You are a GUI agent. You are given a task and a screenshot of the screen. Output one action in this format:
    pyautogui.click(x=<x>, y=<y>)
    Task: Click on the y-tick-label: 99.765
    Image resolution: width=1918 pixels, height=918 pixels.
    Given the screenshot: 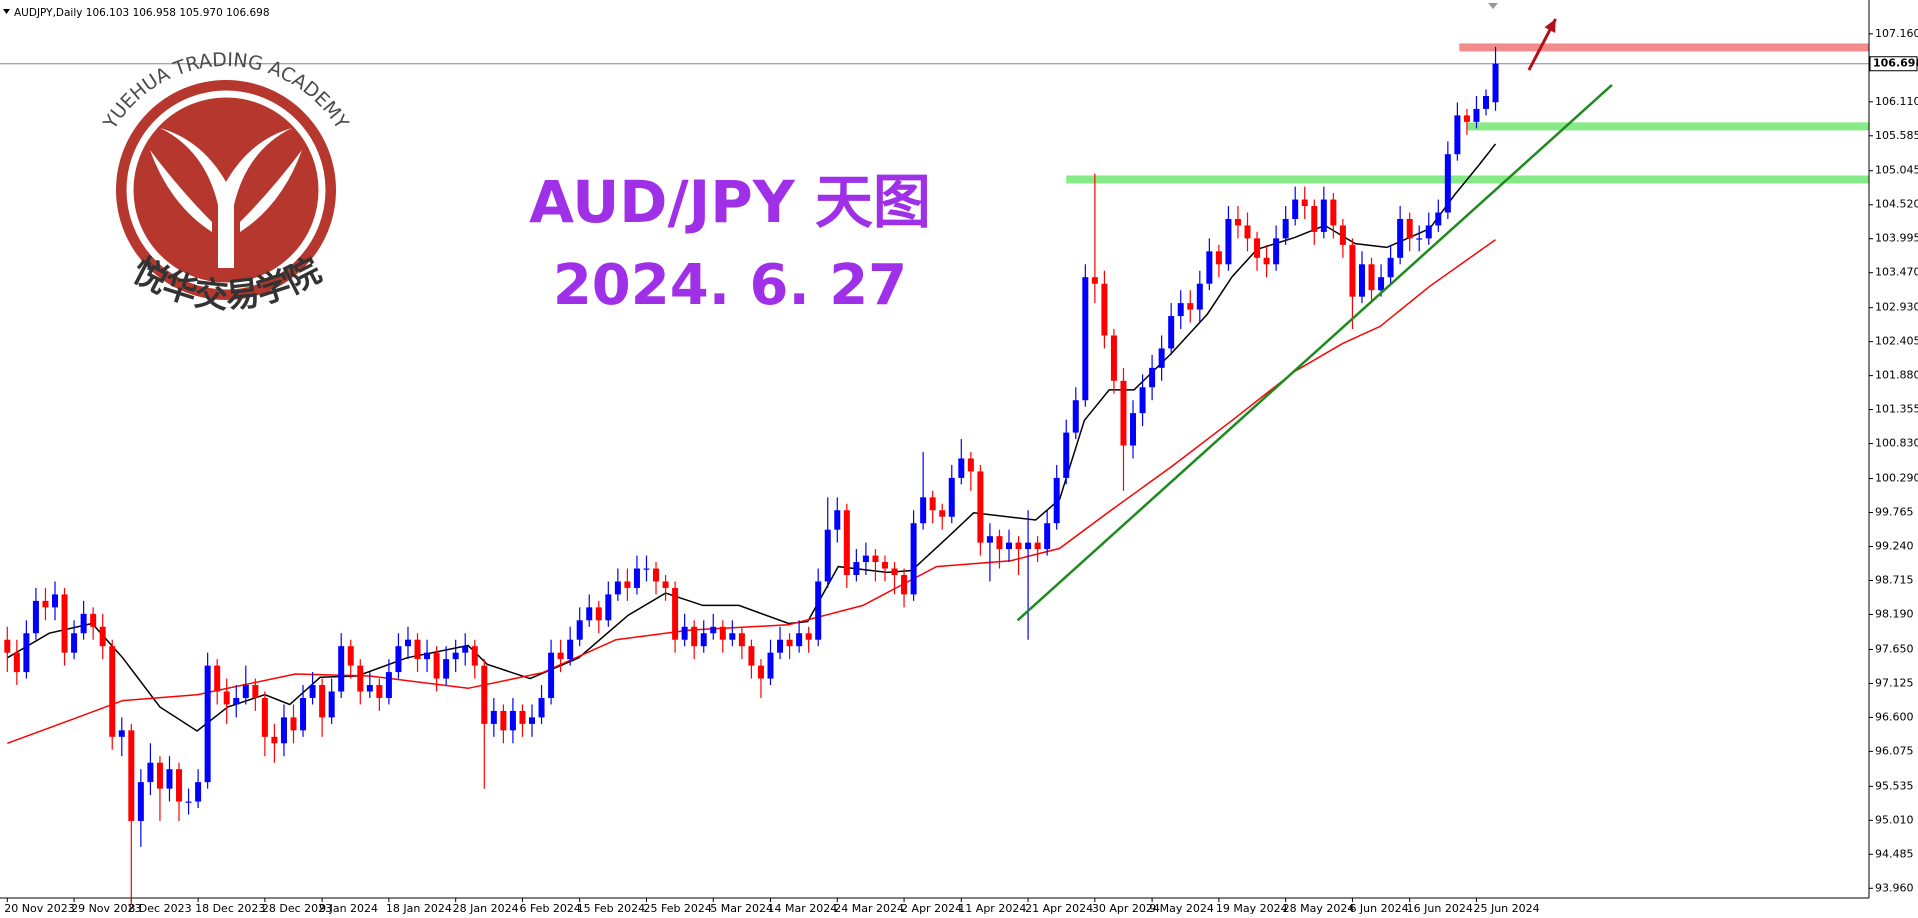 What is the action you would take?
    pyautogui.click(x=1894, y=512)
    